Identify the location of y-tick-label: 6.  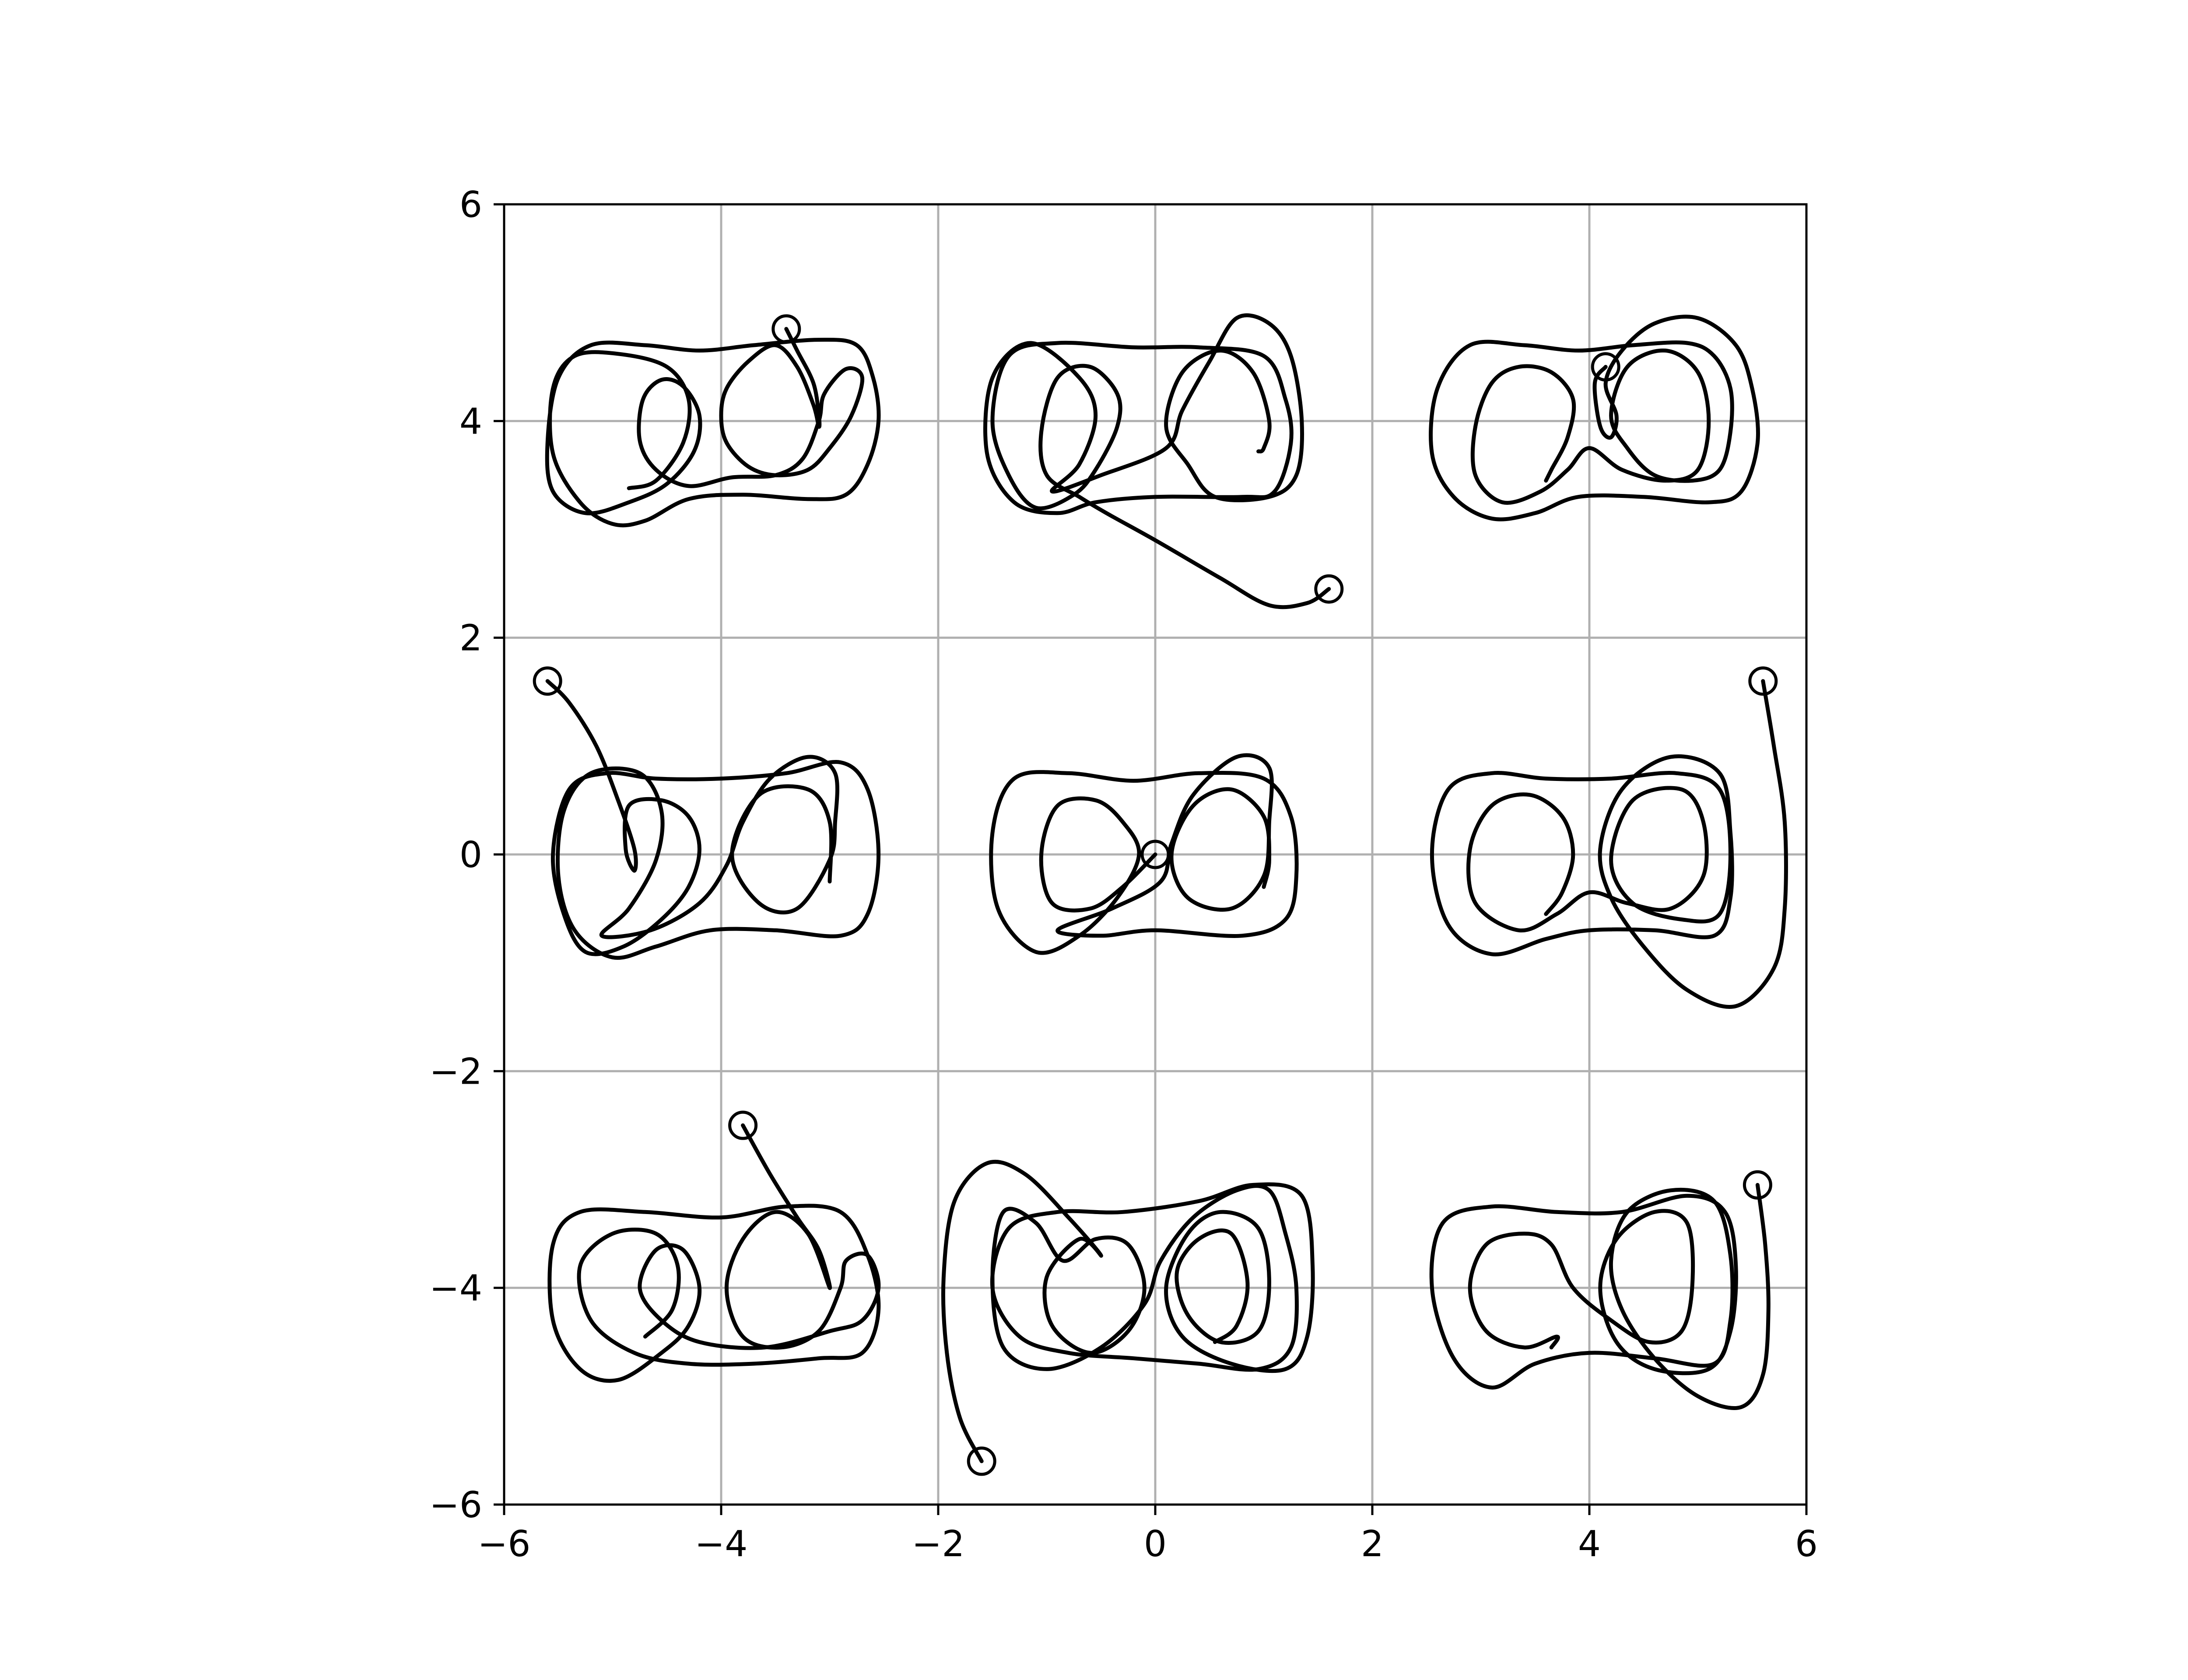
(470, 205).